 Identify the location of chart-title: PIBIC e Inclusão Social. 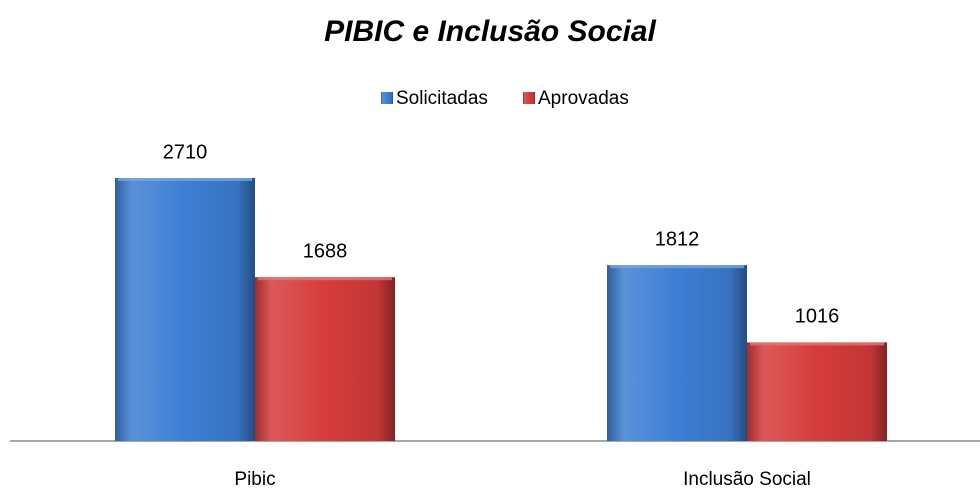
(490, 31).